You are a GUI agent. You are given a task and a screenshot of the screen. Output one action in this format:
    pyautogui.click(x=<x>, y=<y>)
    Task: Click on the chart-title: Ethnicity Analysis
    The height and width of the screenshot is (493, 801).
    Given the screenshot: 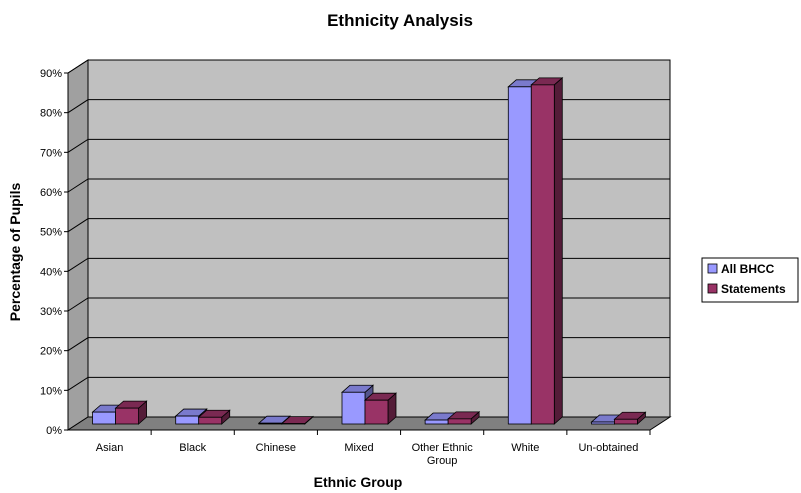 What is the action you would take?
    pyautogui.click(x=400, y=20)
    